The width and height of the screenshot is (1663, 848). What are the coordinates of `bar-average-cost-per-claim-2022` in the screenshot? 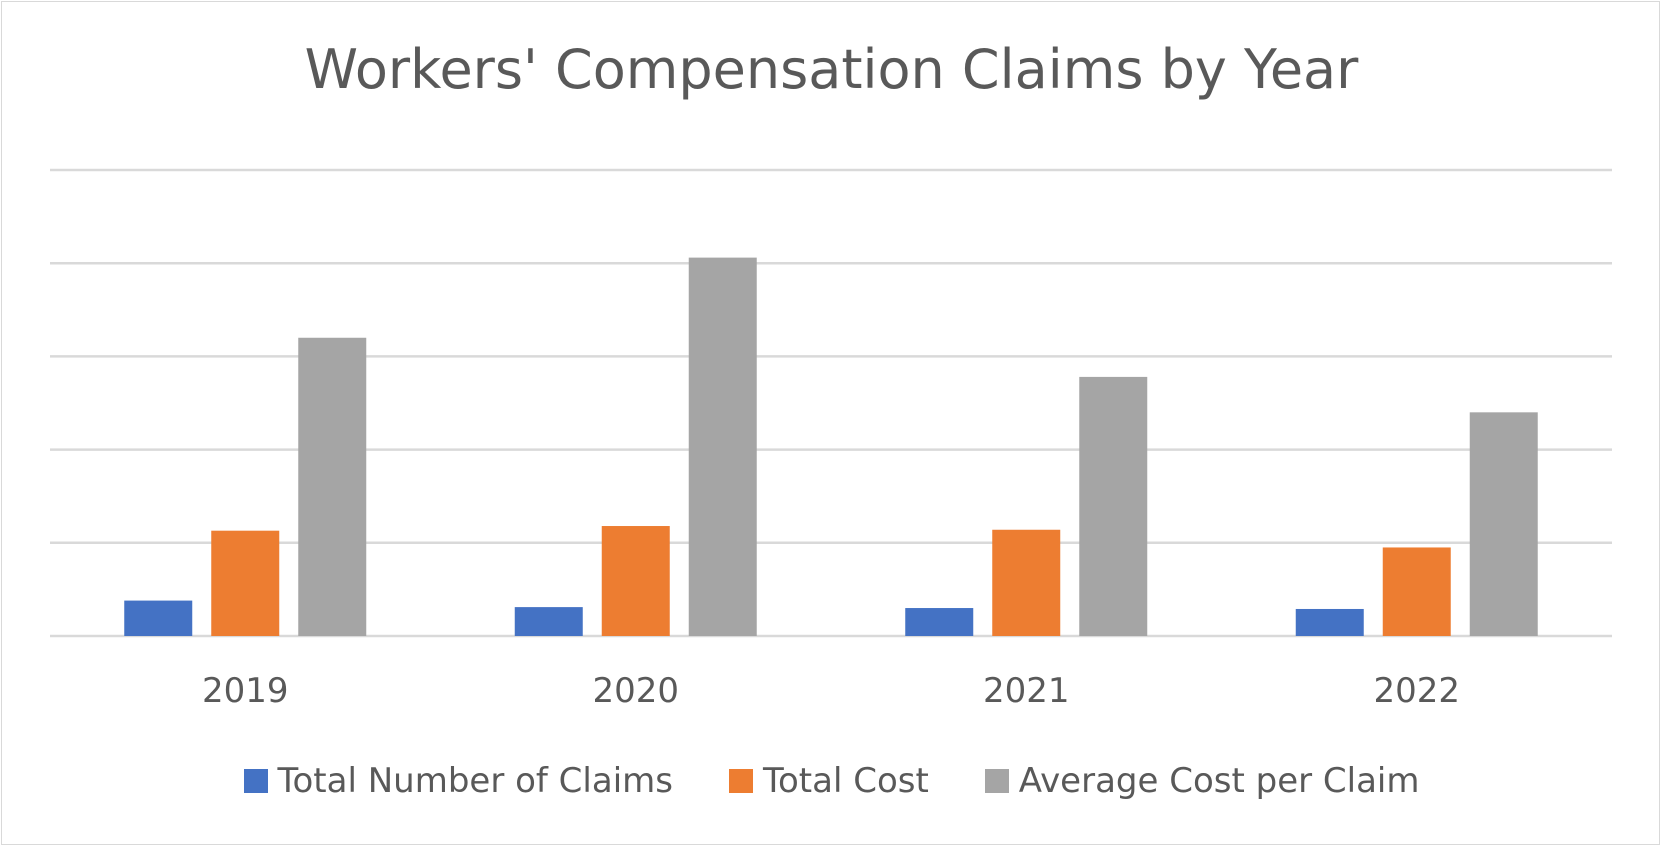 It's located at (1503, 524).